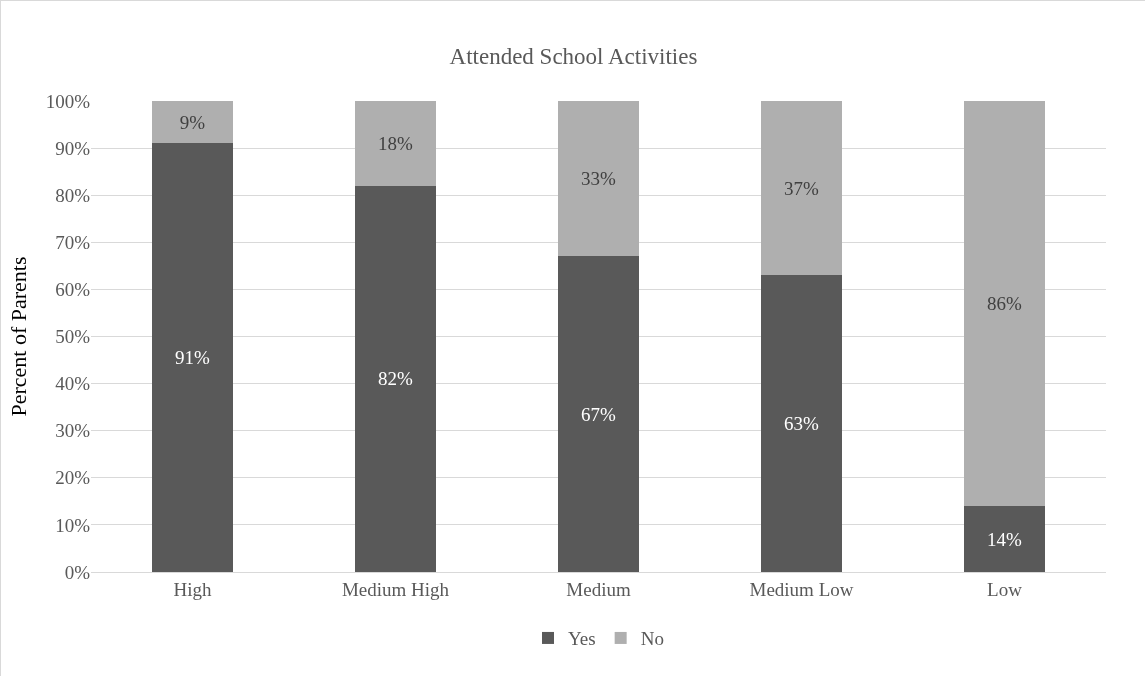  Describe the element at coordinates (73, 478) in the screenshot. I see `y-tick-label: 20%` at that location.